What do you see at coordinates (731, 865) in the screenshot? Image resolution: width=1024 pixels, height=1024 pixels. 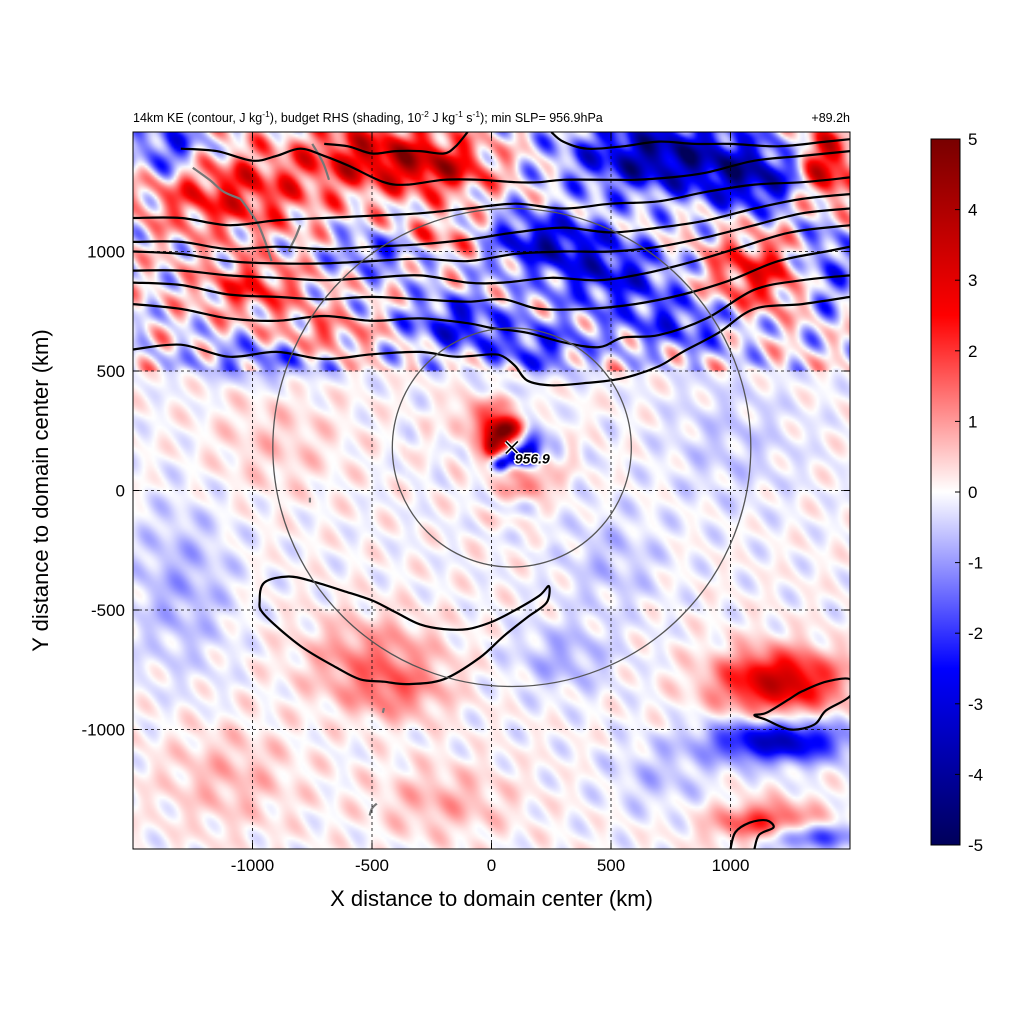 I see `x-tick-label: 1000` at bounding box center [731, 865].